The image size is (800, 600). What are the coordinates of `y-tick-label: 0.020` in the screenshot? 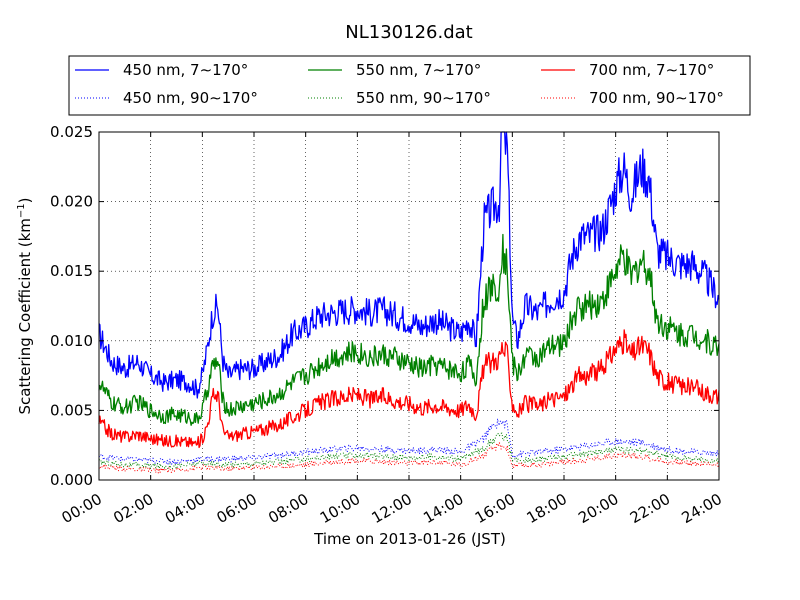 It's located at (71, 202).